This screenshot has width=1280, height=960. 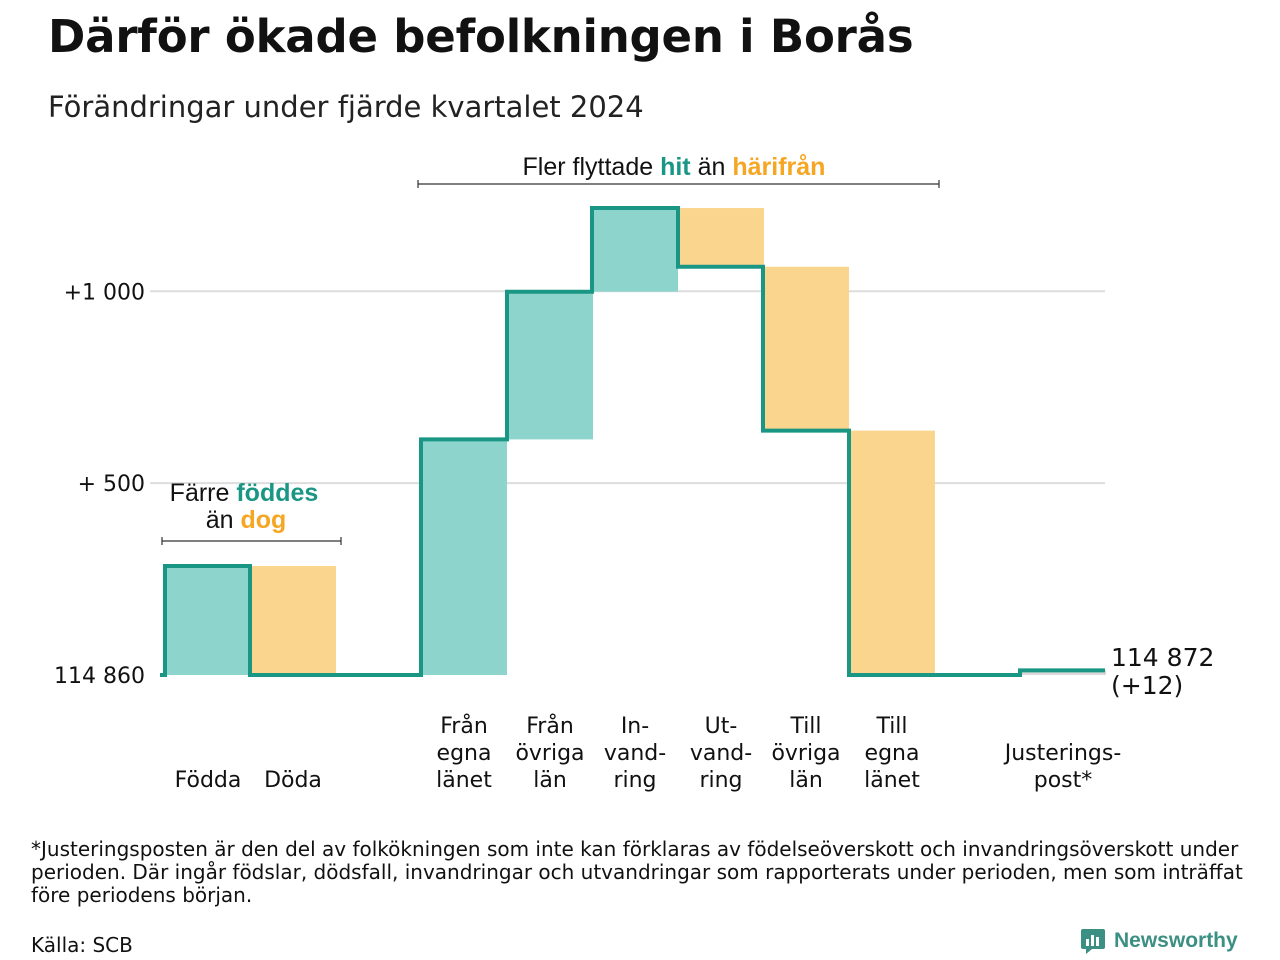 What do you see at coordinates (1176, 940) in the screenshot?
I see `brand-name: Newsworthy` at bounding box center [1176, 940].